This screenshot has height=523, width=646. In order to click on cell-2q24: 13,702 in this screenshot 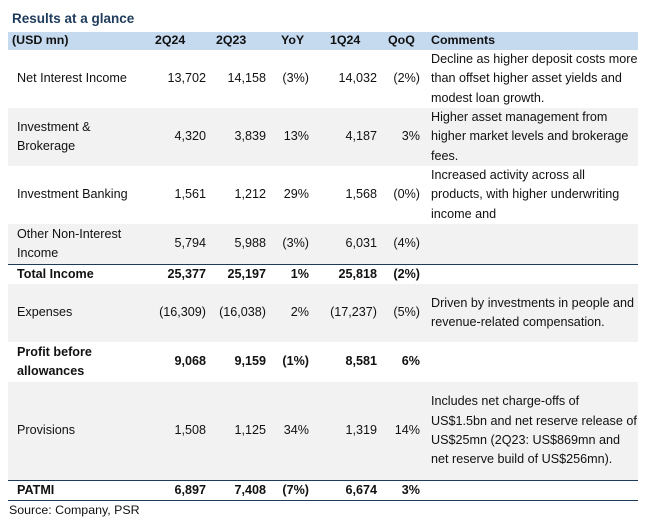, I will do `click(186, 78)`.